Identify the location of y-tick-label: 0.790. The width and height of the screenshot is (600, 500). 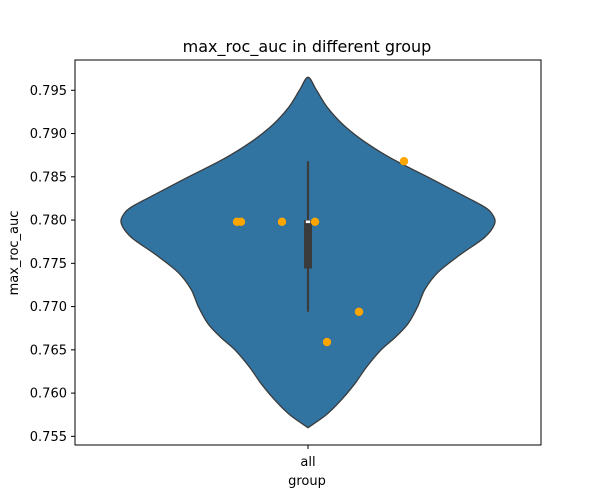
(48, 134).